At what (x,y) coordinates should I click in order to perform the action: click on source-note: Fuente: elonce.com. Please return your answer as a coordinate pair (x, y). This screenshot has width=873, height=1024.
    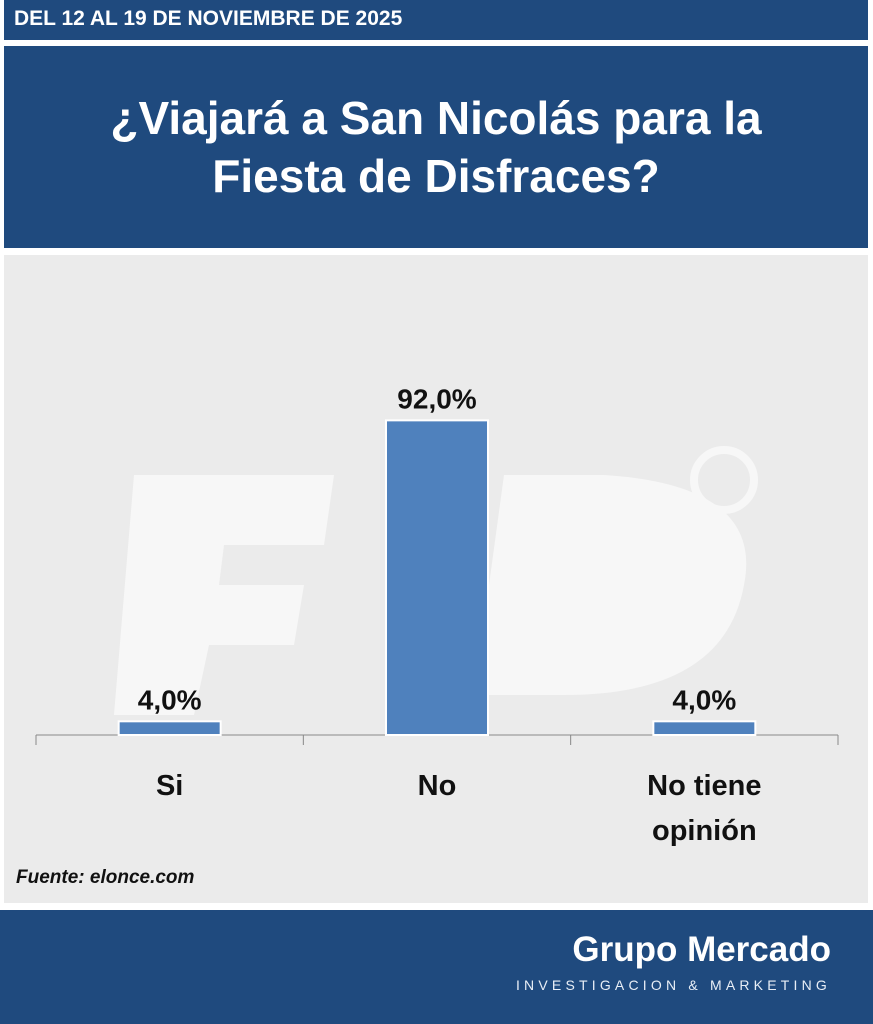
    Looking at the image, I should click on (105, 877).